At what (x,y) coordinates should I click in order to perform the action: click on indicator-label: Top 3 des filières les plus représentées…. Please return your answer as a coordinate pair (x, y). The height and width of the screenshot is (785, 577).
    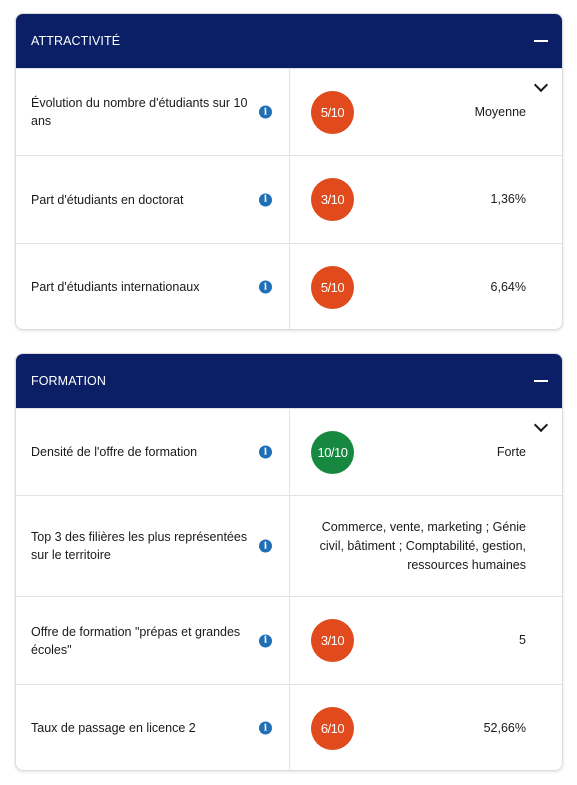
    Looking at the image, I should click on (139, 546).